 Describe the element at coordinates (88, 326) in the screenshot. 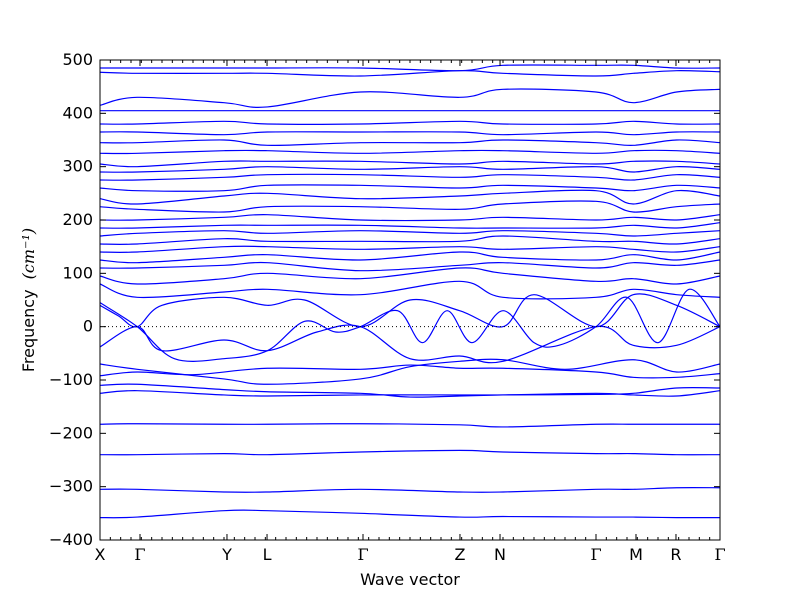

I see `y-tick-label: 0` at that location.